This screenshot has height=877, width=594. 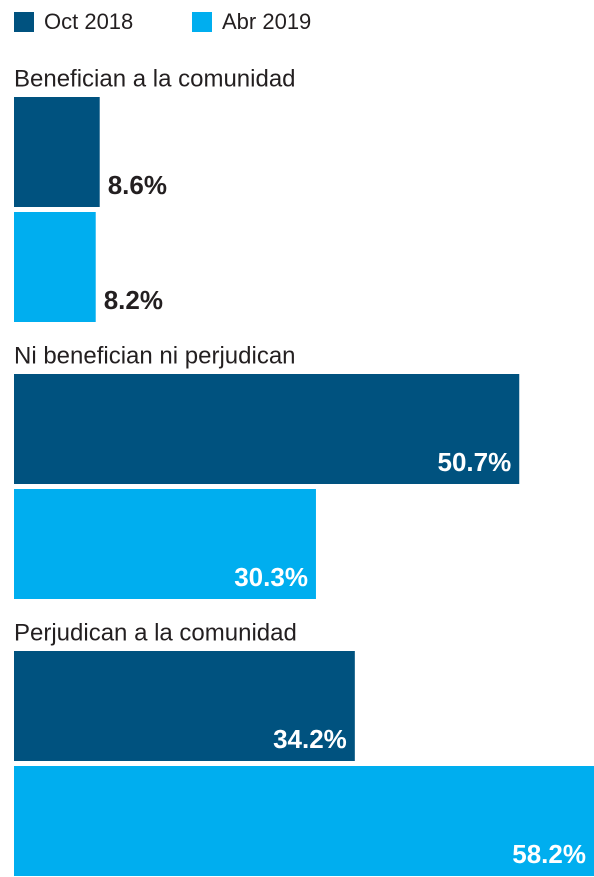 What do you see at coordinates (155, 78) in the screenshot?
I see `category-label: Benefician a la comunidad` at bounding box center [155, 78].